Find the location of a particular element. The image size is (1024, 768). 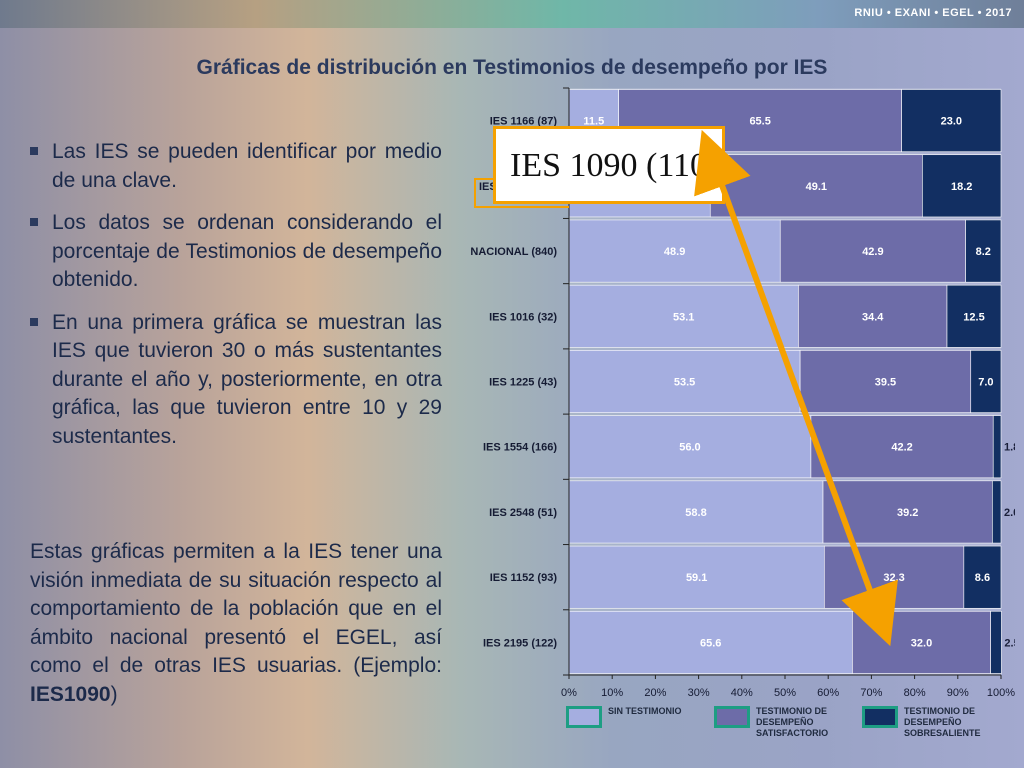

data-label: 23.0 is located at coordinates (951, 122).